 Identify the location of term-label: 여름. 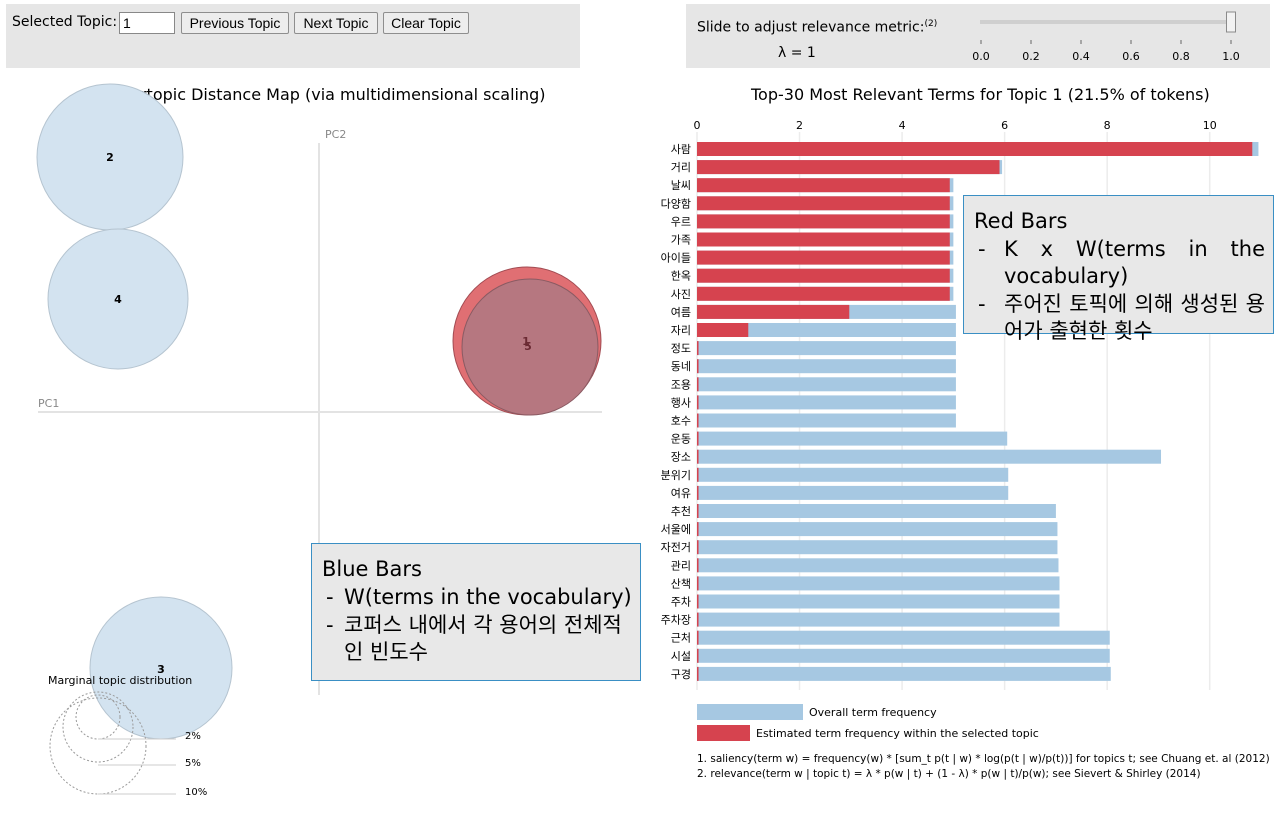
(681, 312).